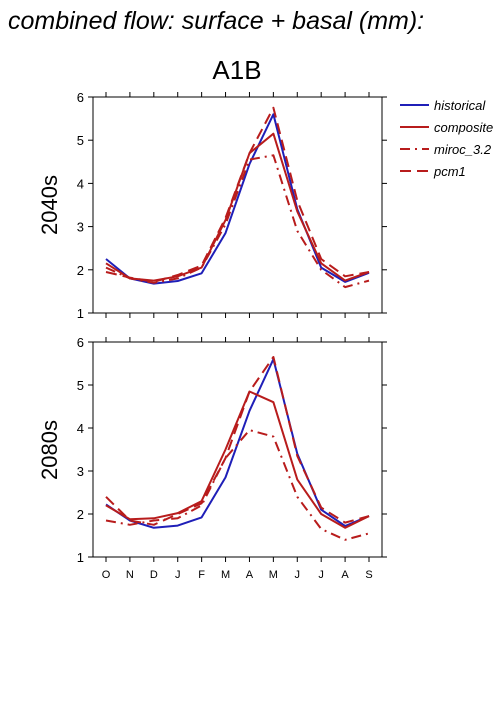  What do you see at coordinates (368, 575) in the screenshot?
I see `x-tick-label: S` at bounding box center [368, 575].